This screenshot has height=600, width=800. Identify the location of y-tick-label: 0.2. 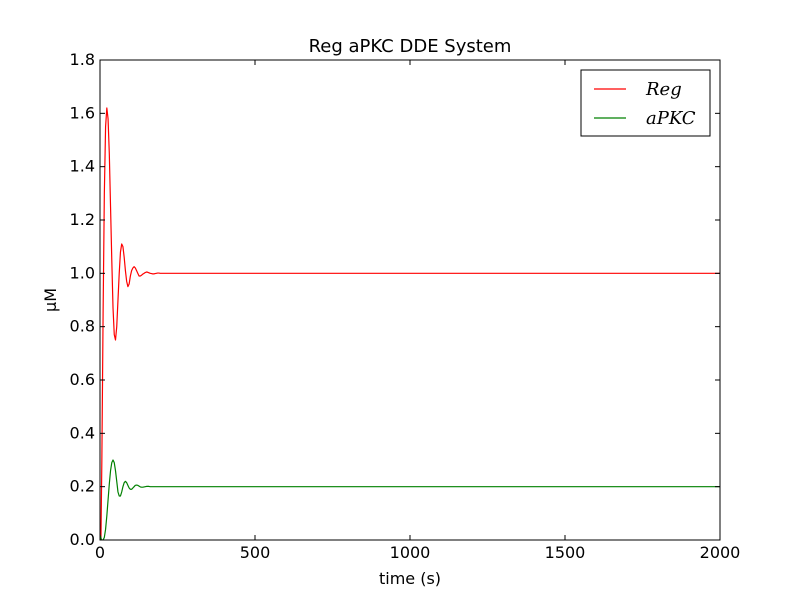
(82, 486).